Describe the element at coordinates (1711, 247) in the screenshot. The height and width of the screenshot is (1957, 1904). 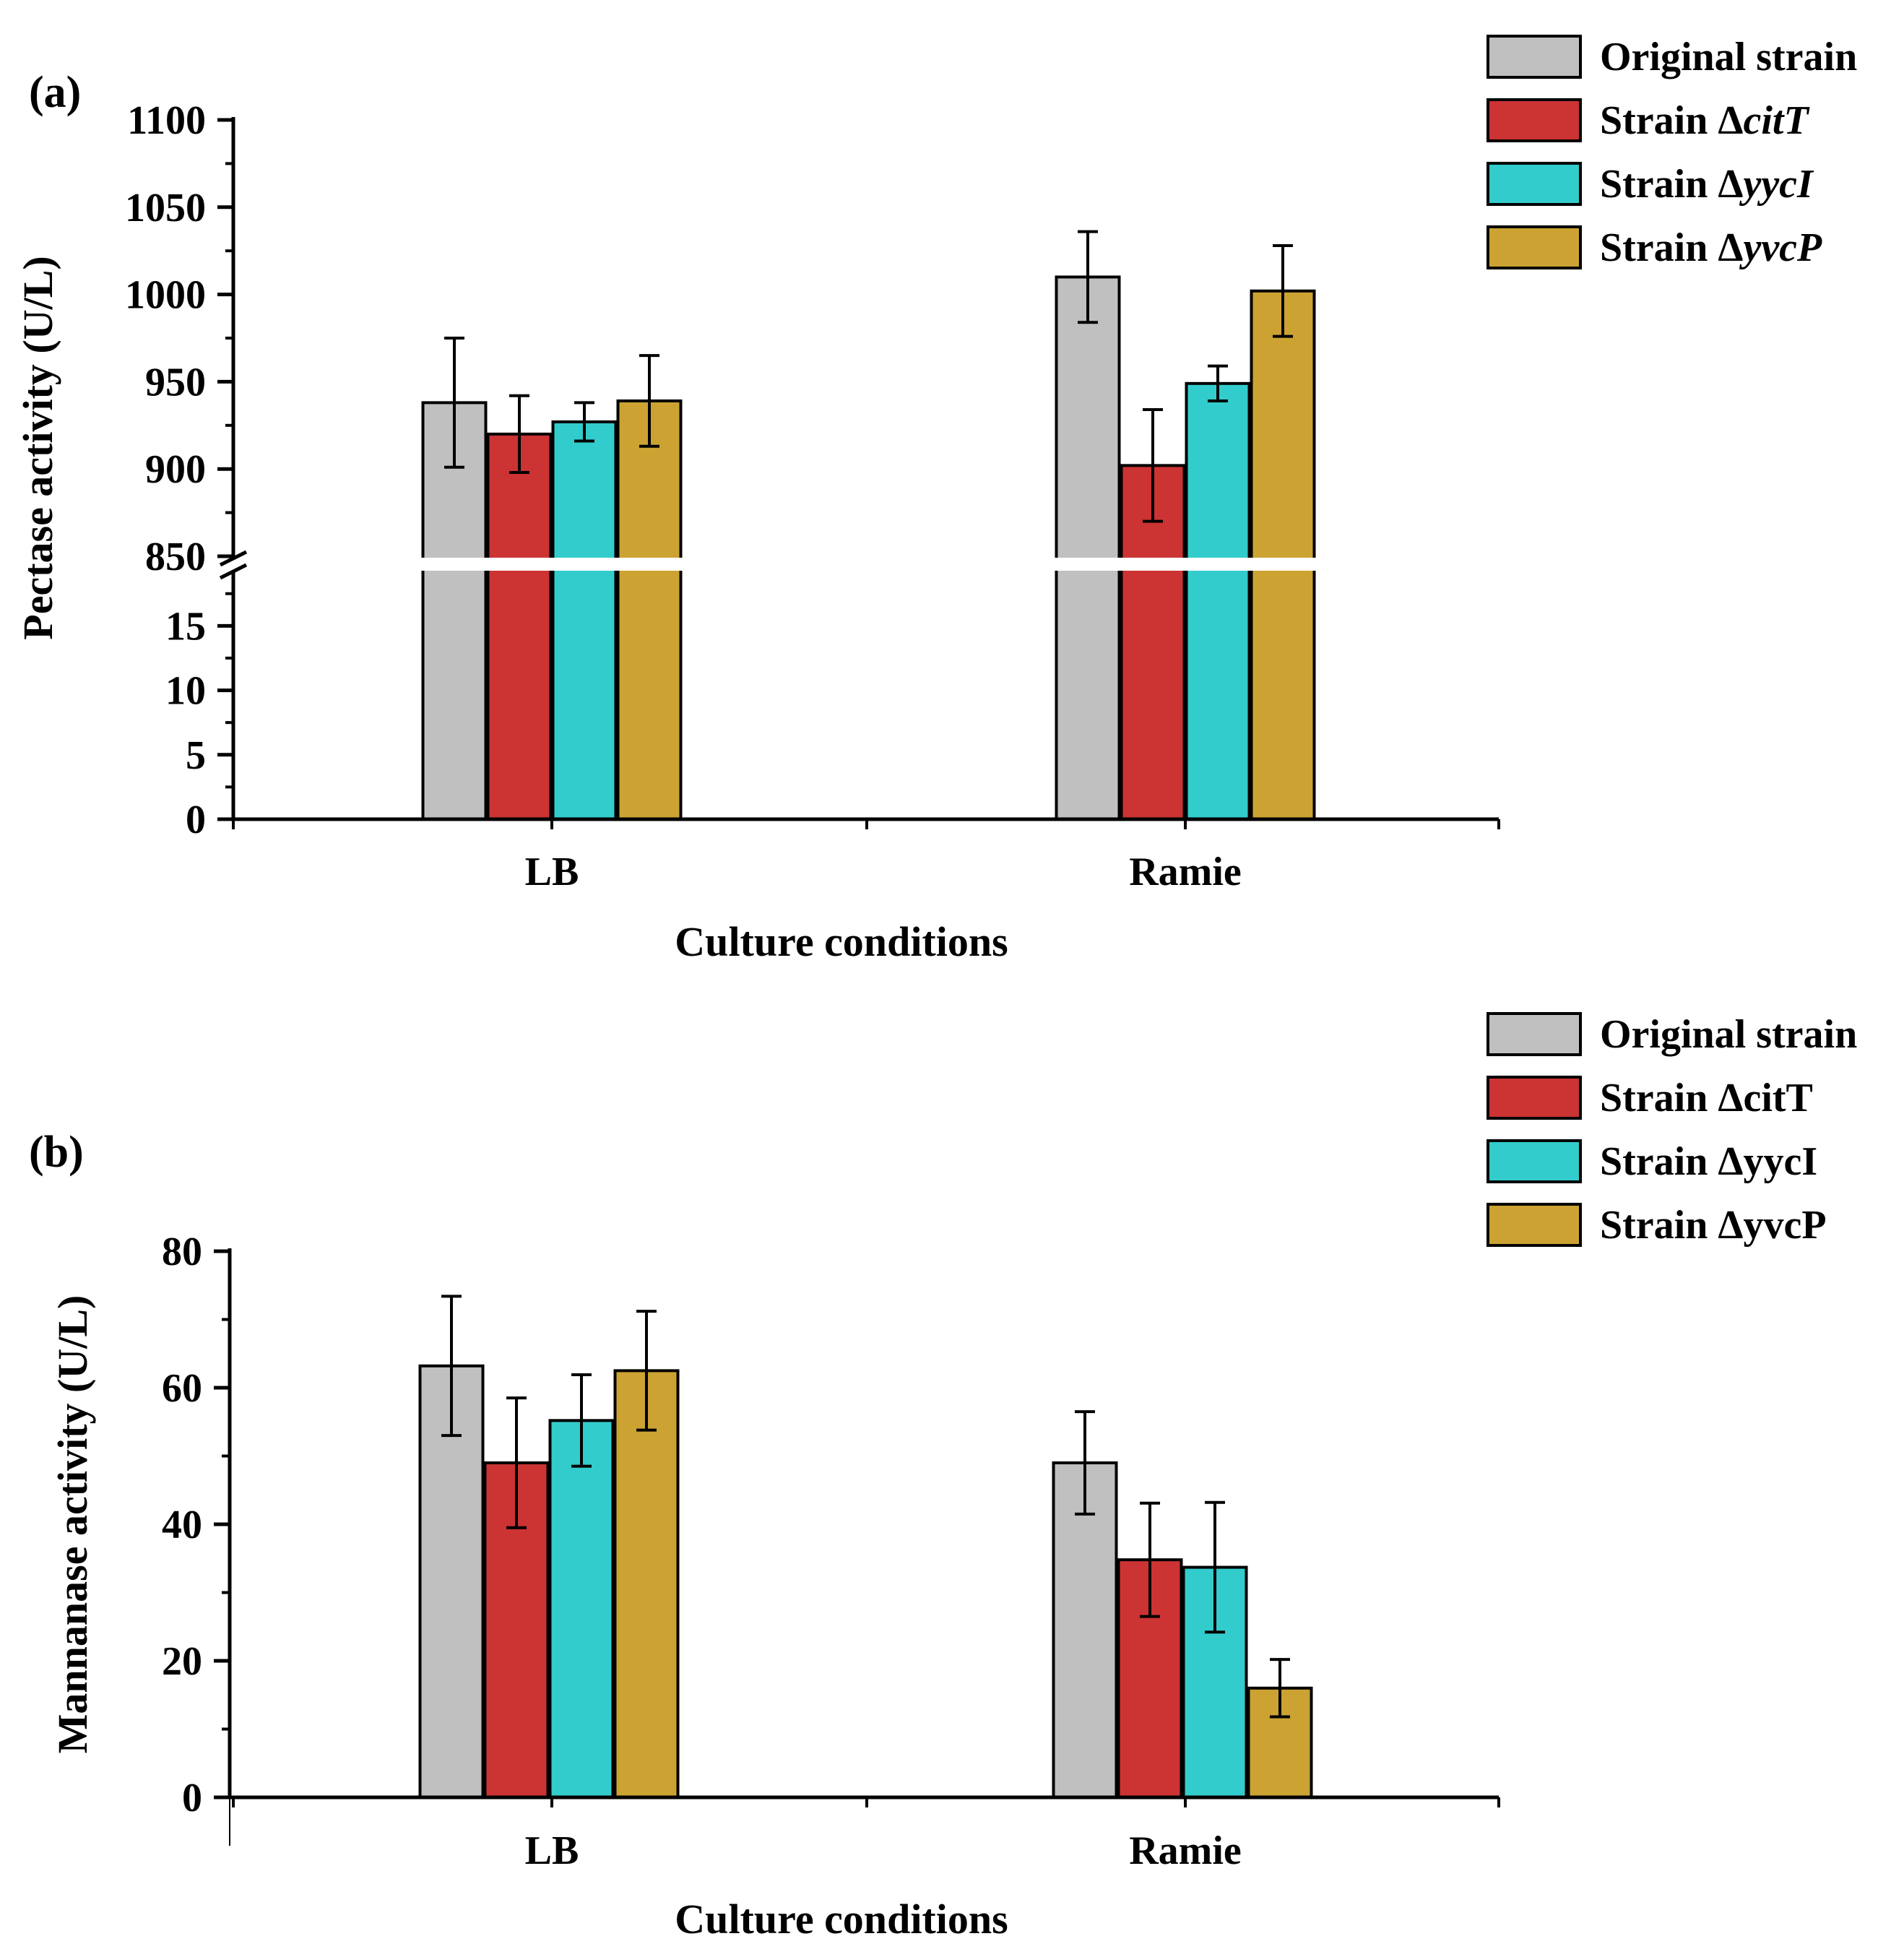
I see `legend-label-a-3: Strain ΔyvcP` at that location.